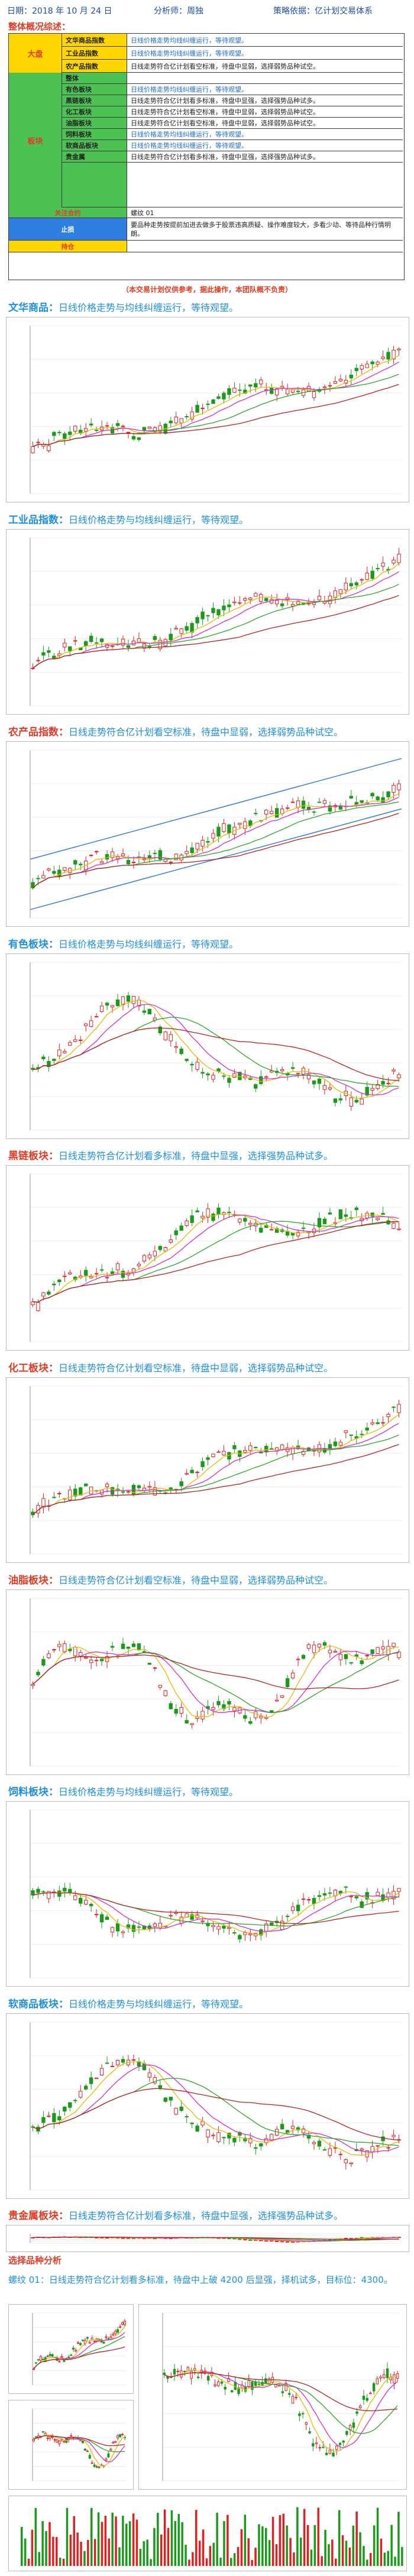 This screenshot has height=2576, width=414. Describe the element at coordinates (178, 11) in the screenshot. I see `report-analyst: 分析师：周独` at that location.